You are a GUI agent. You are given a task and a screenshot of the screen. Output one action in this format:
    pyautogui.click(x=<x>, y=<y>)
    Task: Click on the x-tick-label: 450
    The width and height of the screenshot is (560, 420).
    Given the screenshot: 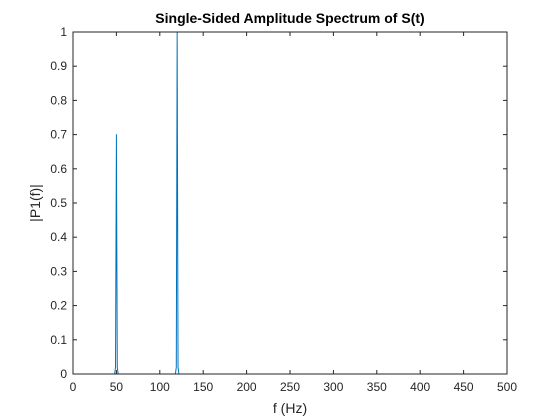 What is the action you would take?
    pyautogui.click(x=464, y=387)
    